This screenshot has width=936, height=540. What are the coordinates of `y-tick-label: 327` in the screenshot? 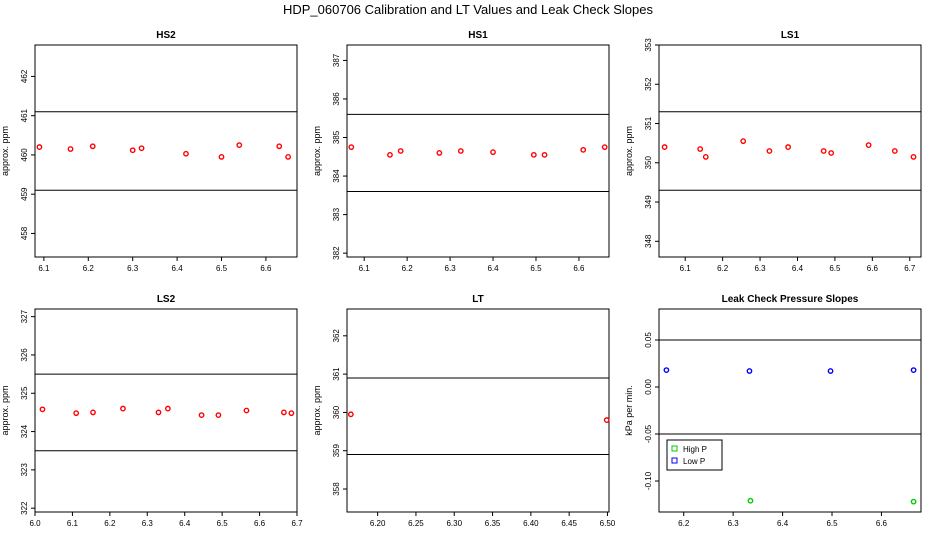 It's located at (24, 316).